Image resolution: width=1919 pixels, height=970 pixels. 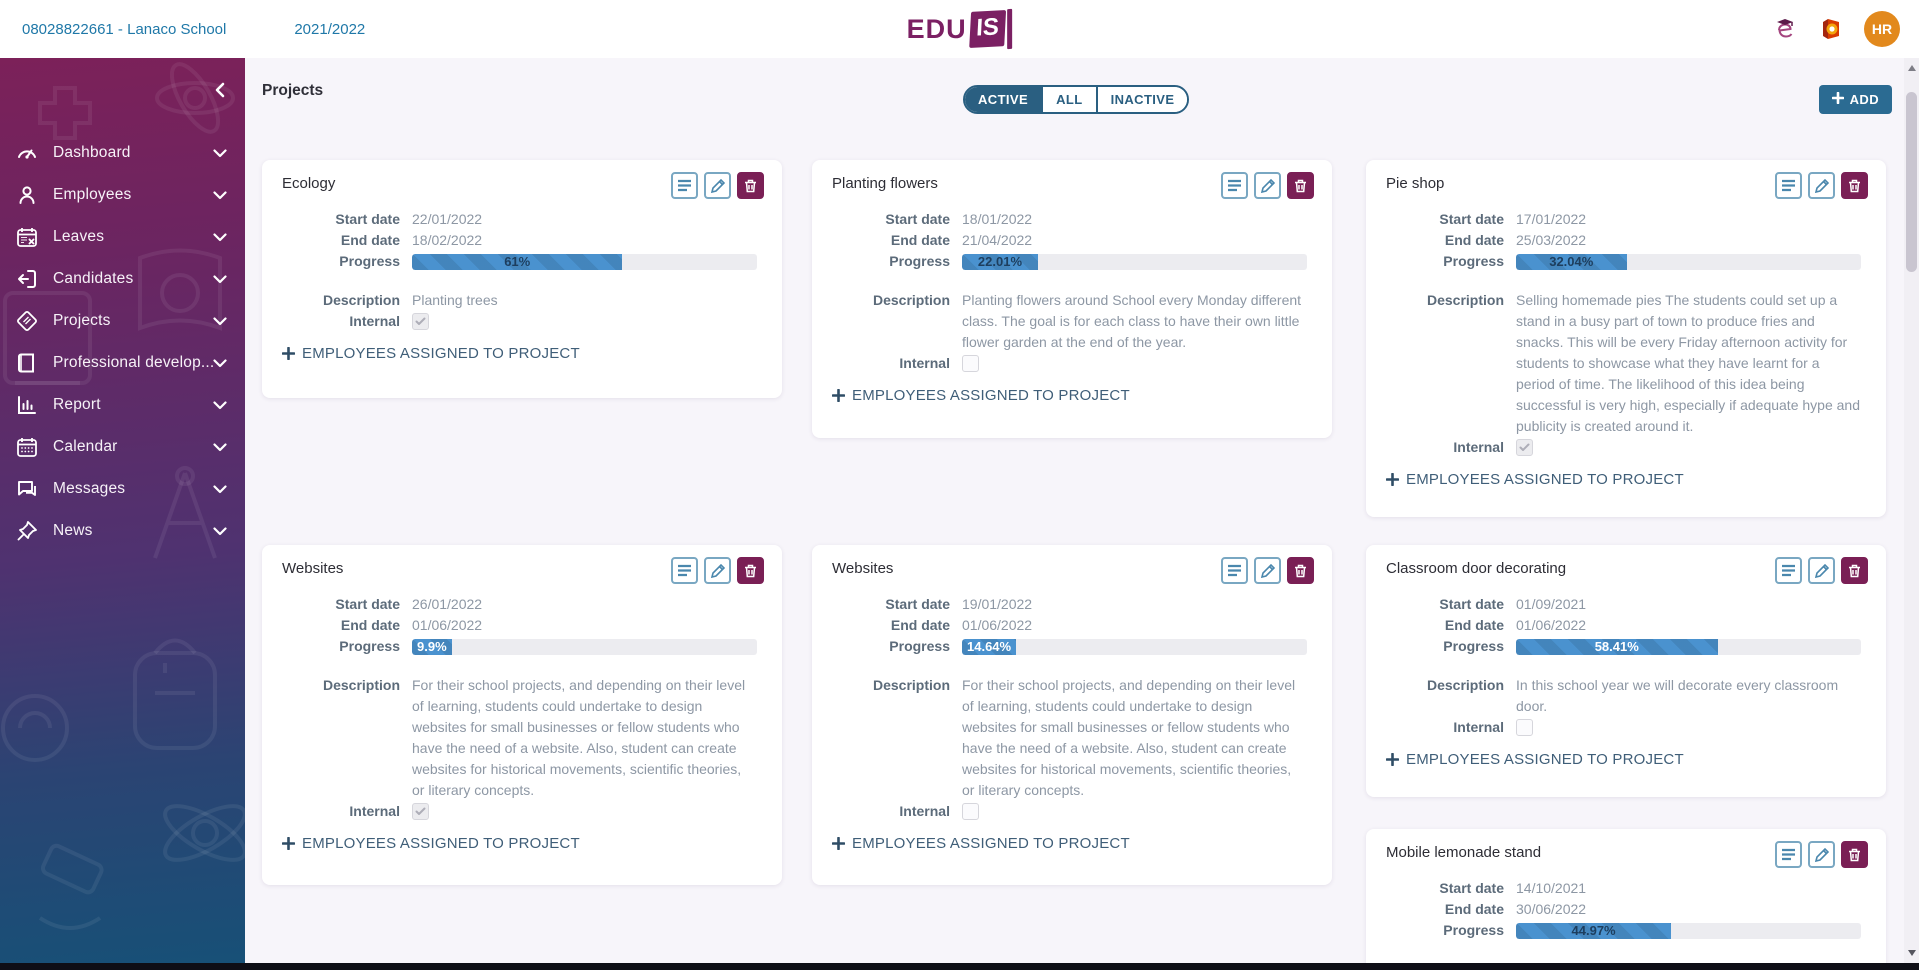 What do you see at coordinates (1911, 510) in the screenshot?
I see `vertical-scrollbar` at bounding box center [1911, 510].